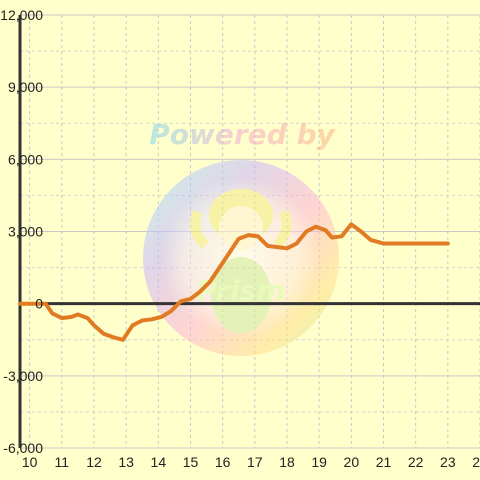 This screenshot has height=480, width=480. What do you see at coordinates (39, 304) in the screenshot?
I see `y-tick-label: 0` at bounding box center [39, 304].